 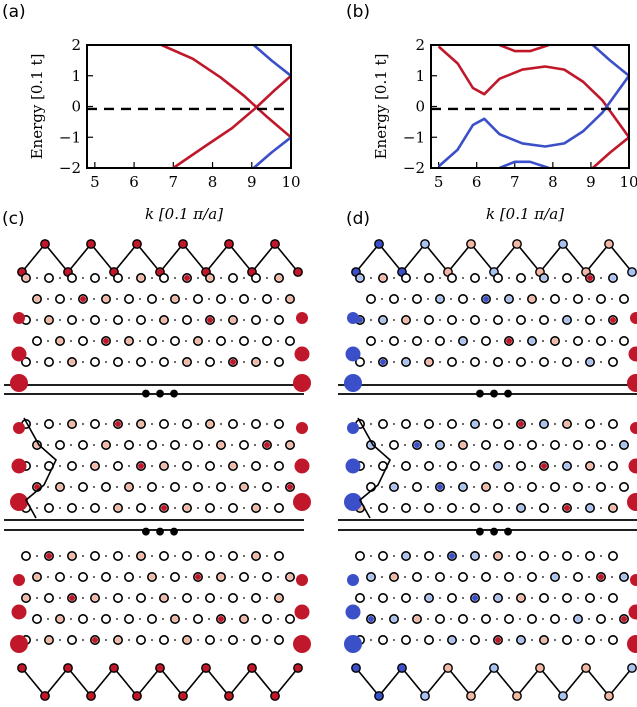 What do you see at coordinates (358, 12) in the screenshot?
I see `panel-label-b: (b)` at bounding box center [358, 12].